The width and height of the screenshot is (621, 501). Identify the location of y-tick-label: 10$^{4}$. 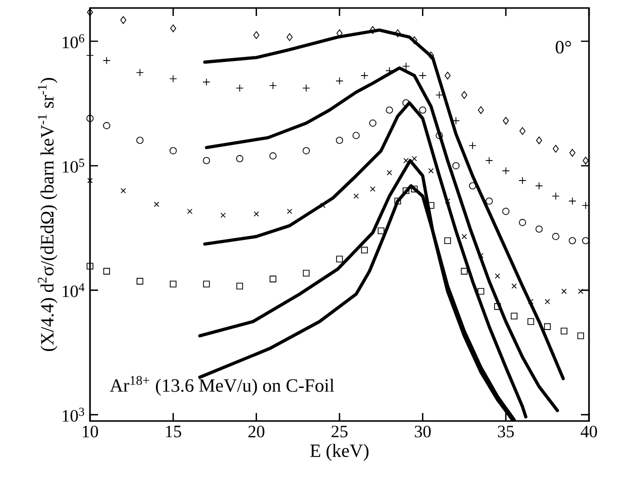
(73, 290).